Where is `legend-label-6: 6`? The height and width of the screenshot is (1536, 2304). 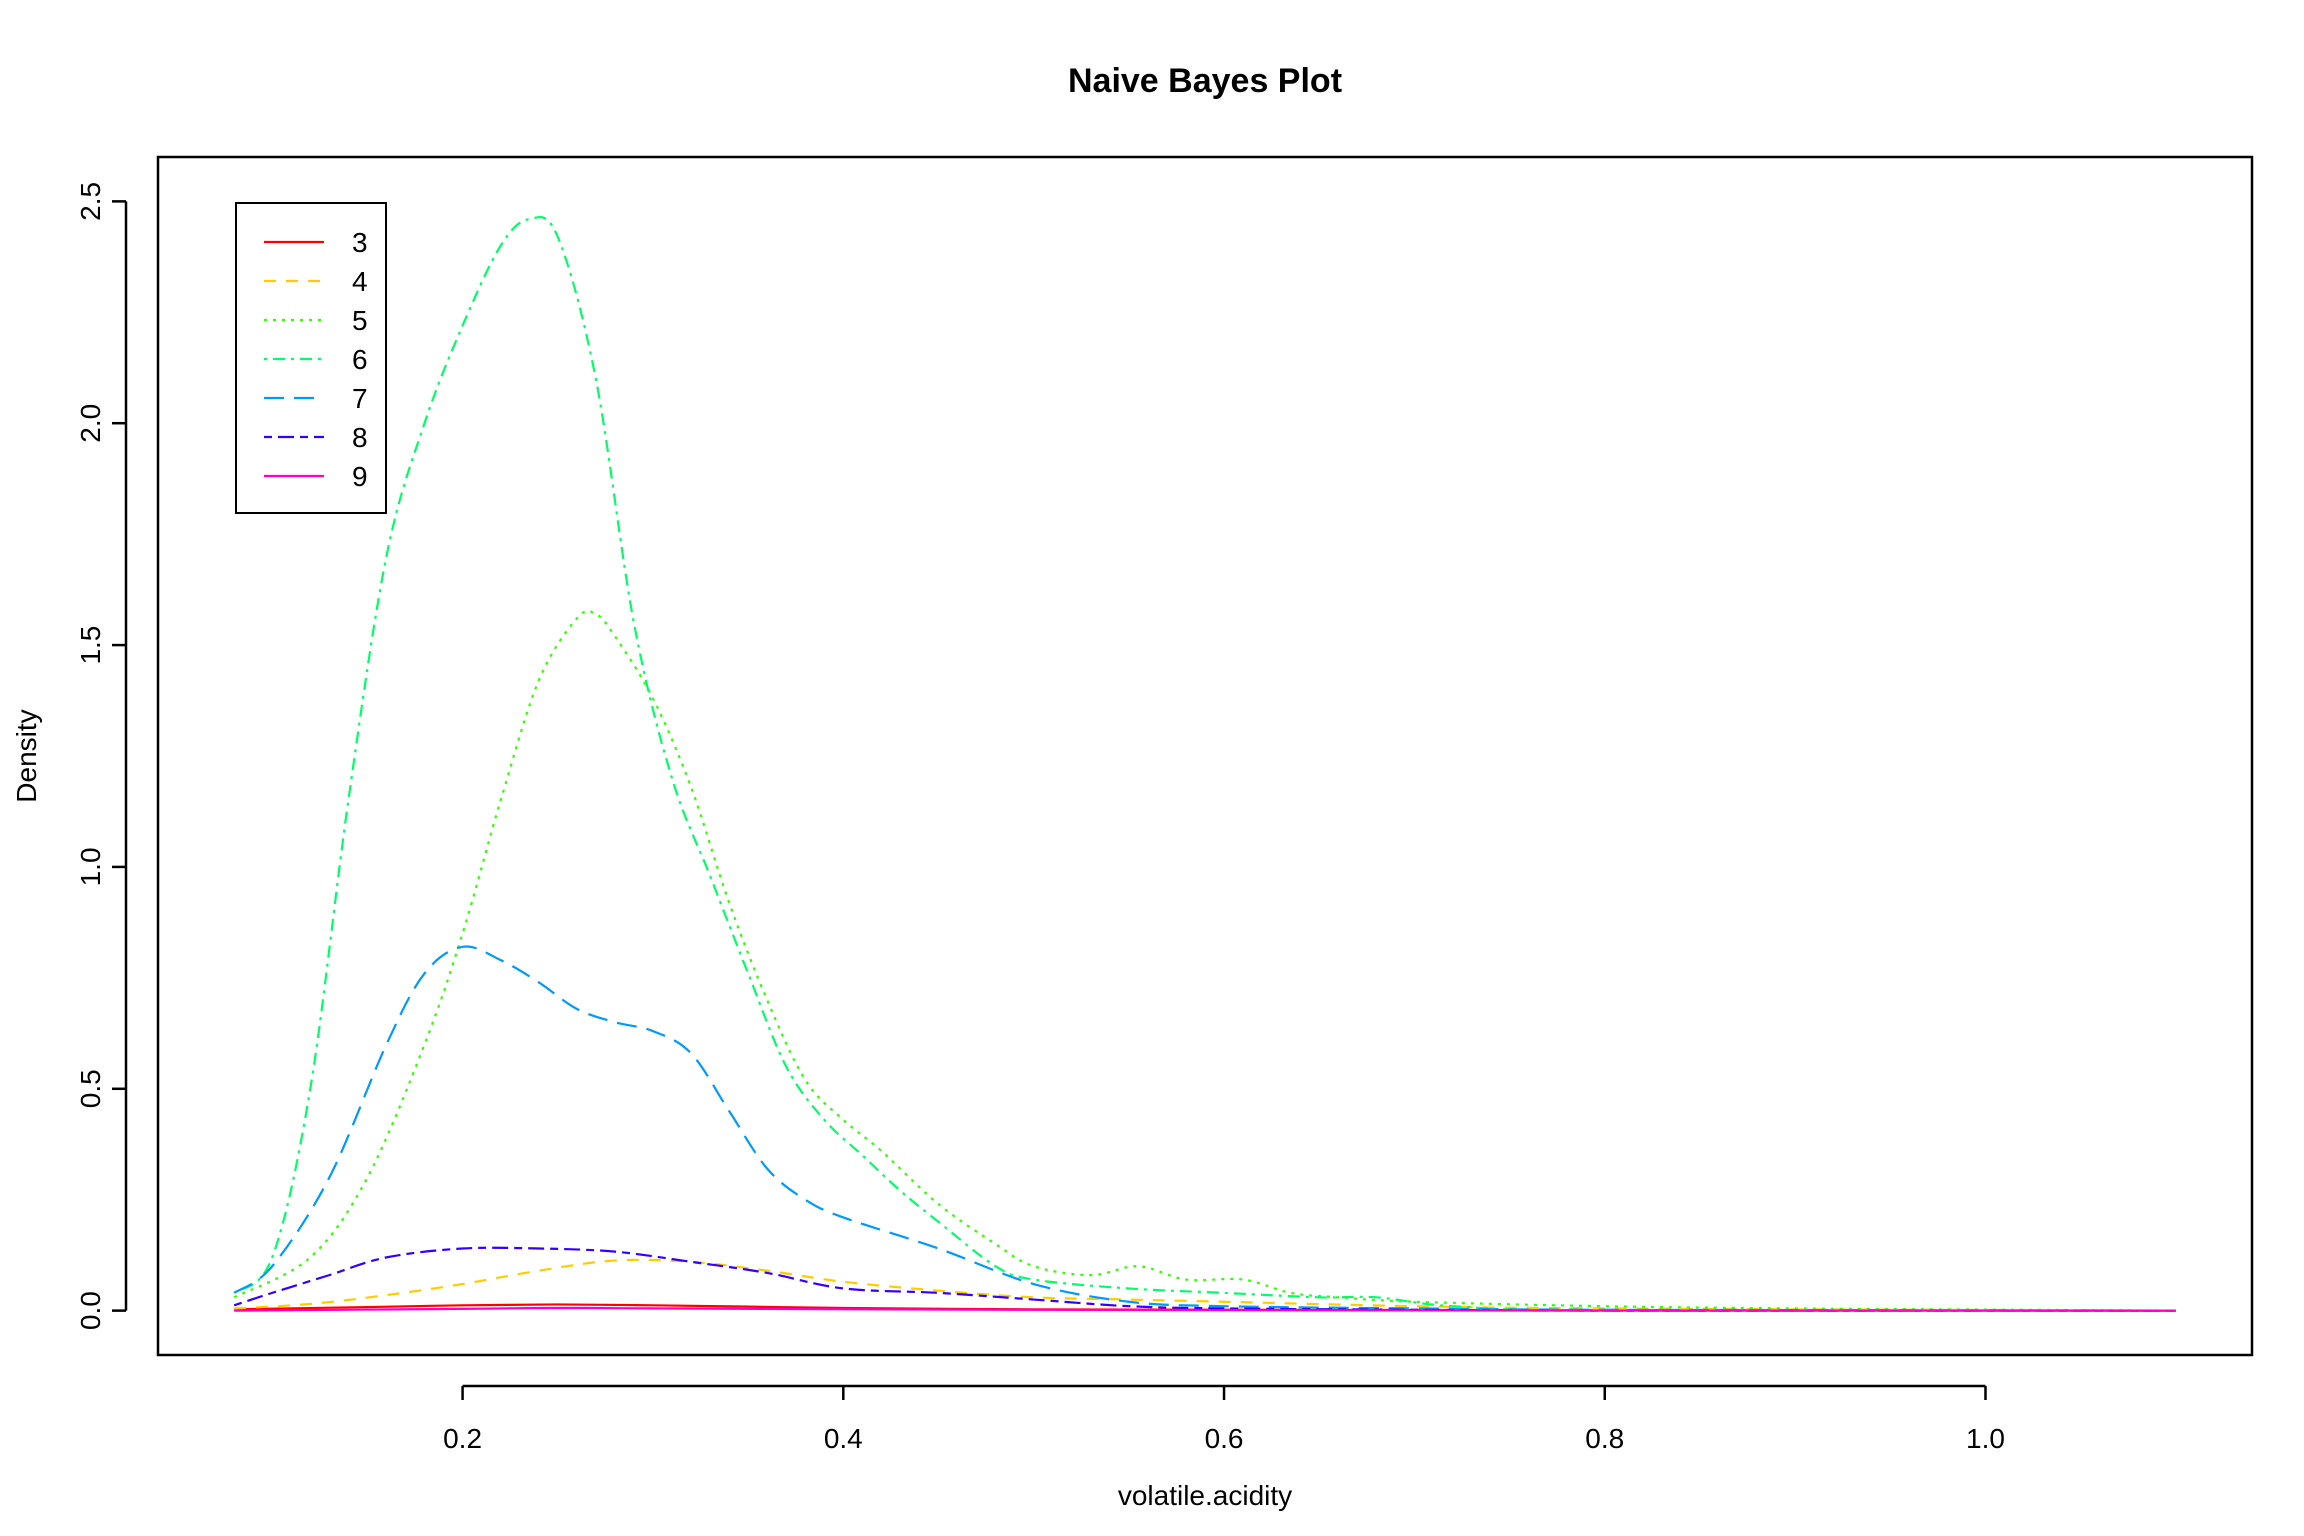 legend-label-6: 6 is located at coordinates (360, 359).